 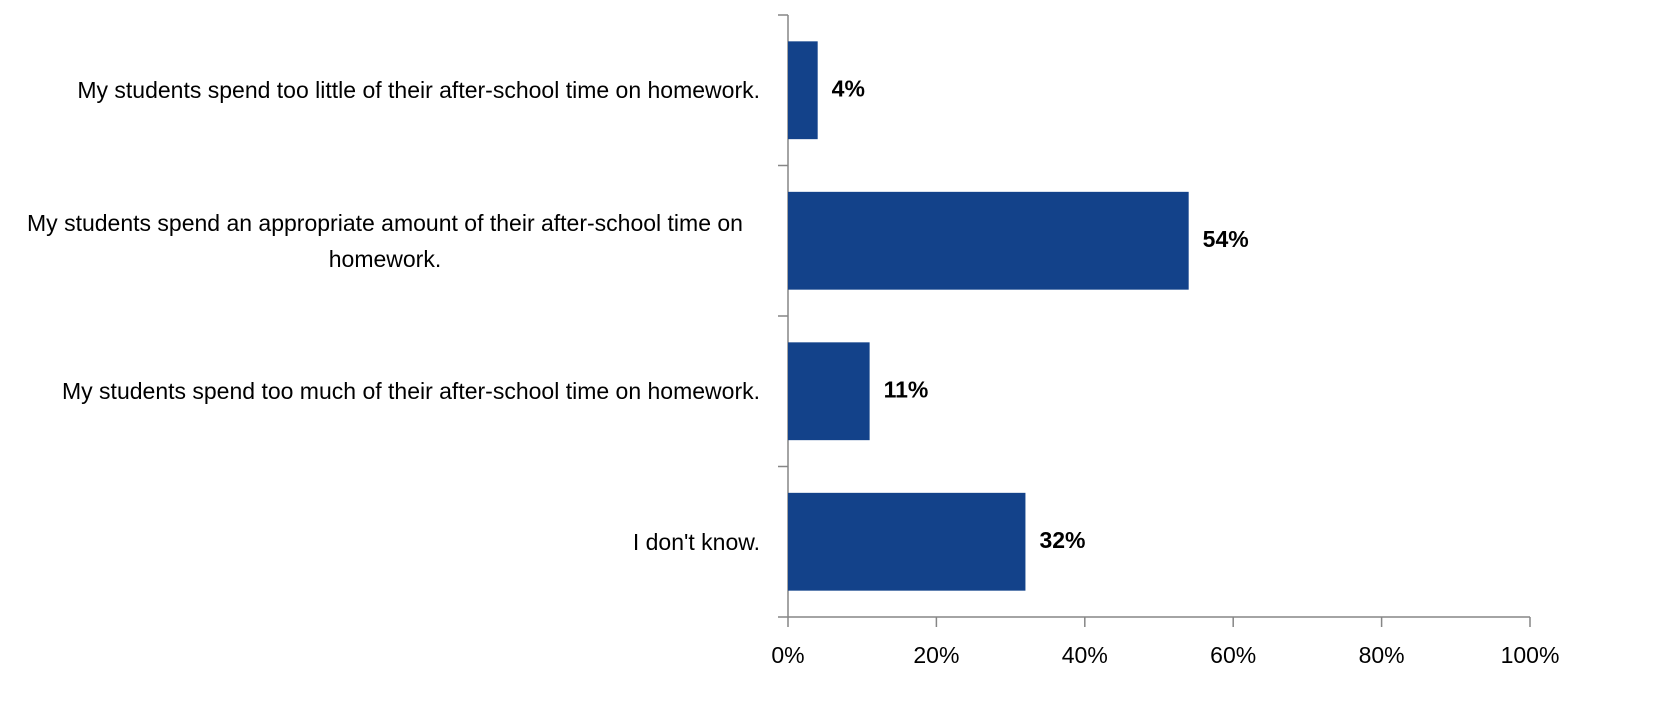 I want to click on x-tick-label: 100%, so click(x=1530, y=655).